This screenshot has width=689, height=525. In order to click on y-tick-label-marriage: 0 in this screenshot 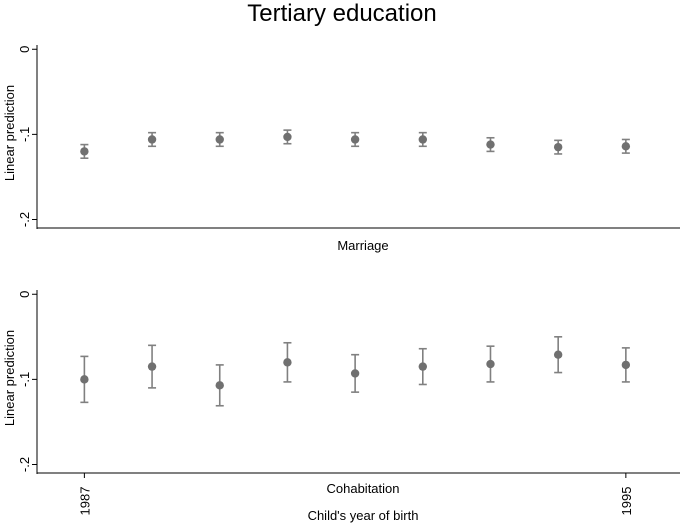, I will do `click(24, 49)`.